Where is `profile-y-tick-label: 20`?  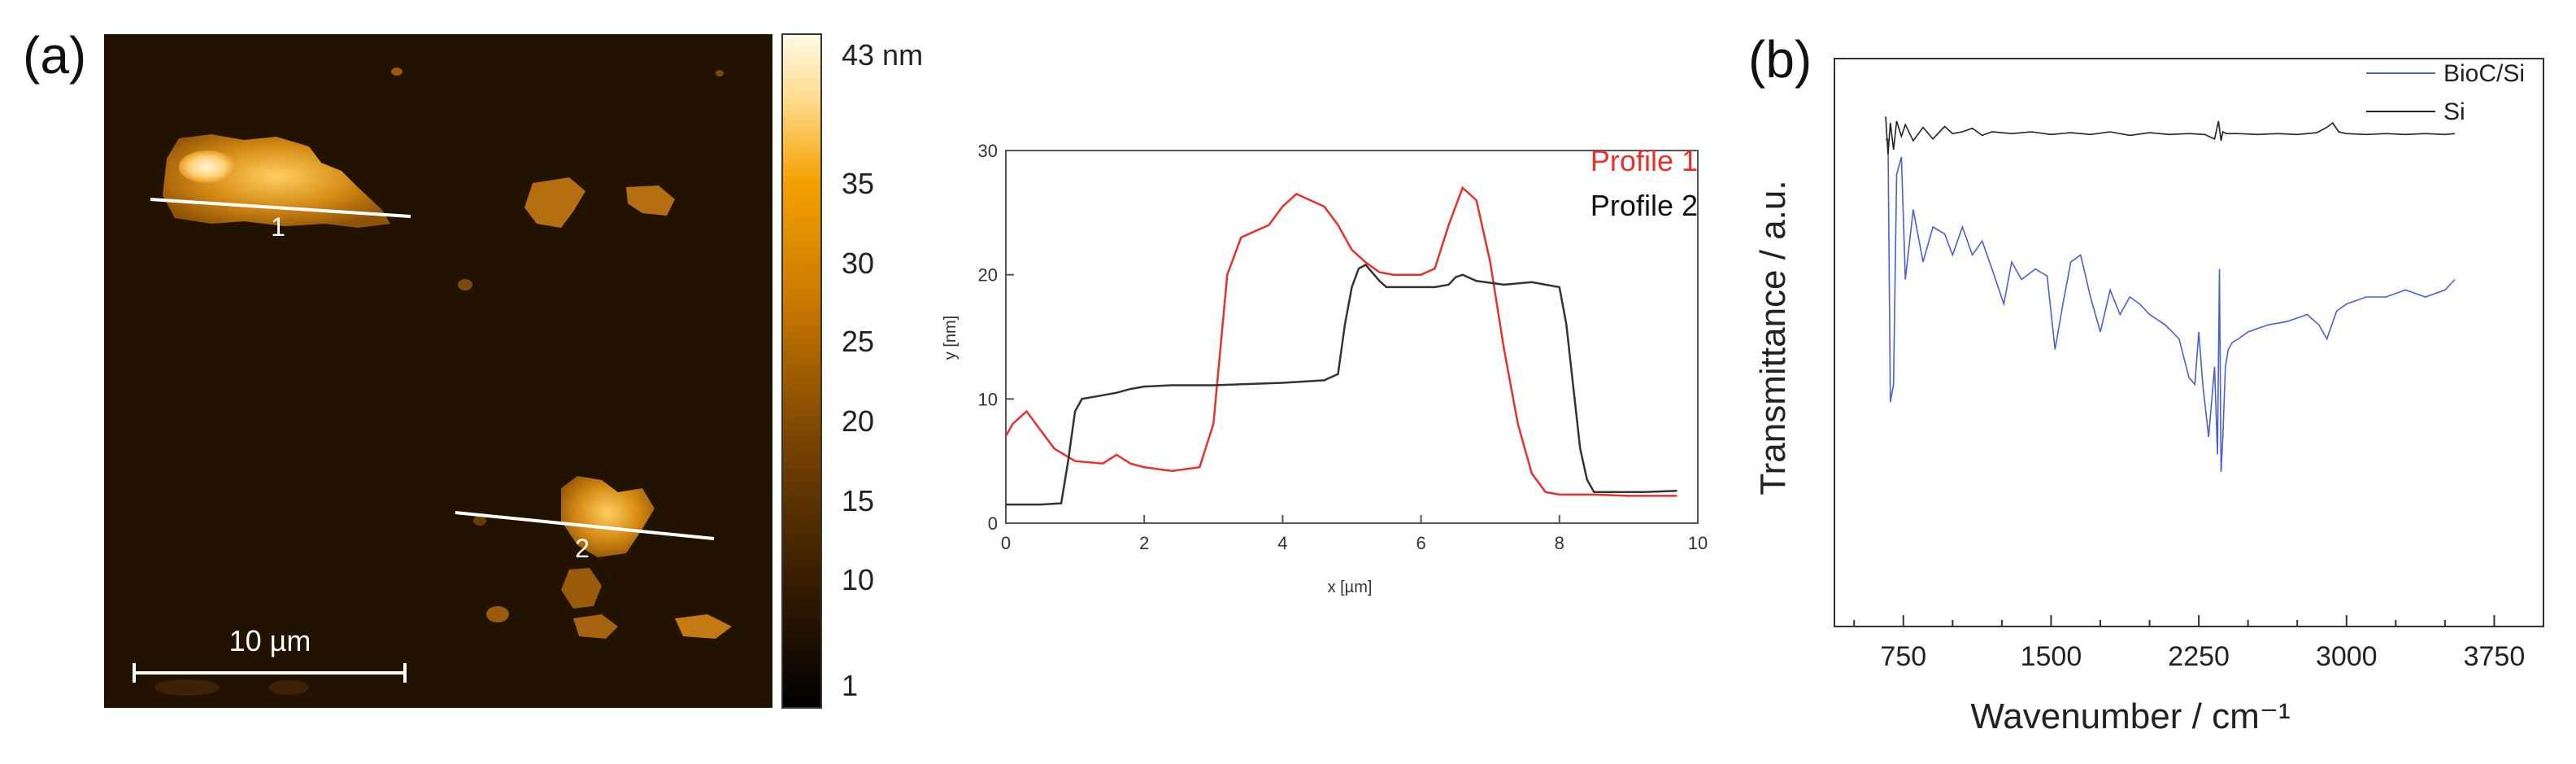
profile-y-tick-label: 20 is located at coordinates (988, 275).